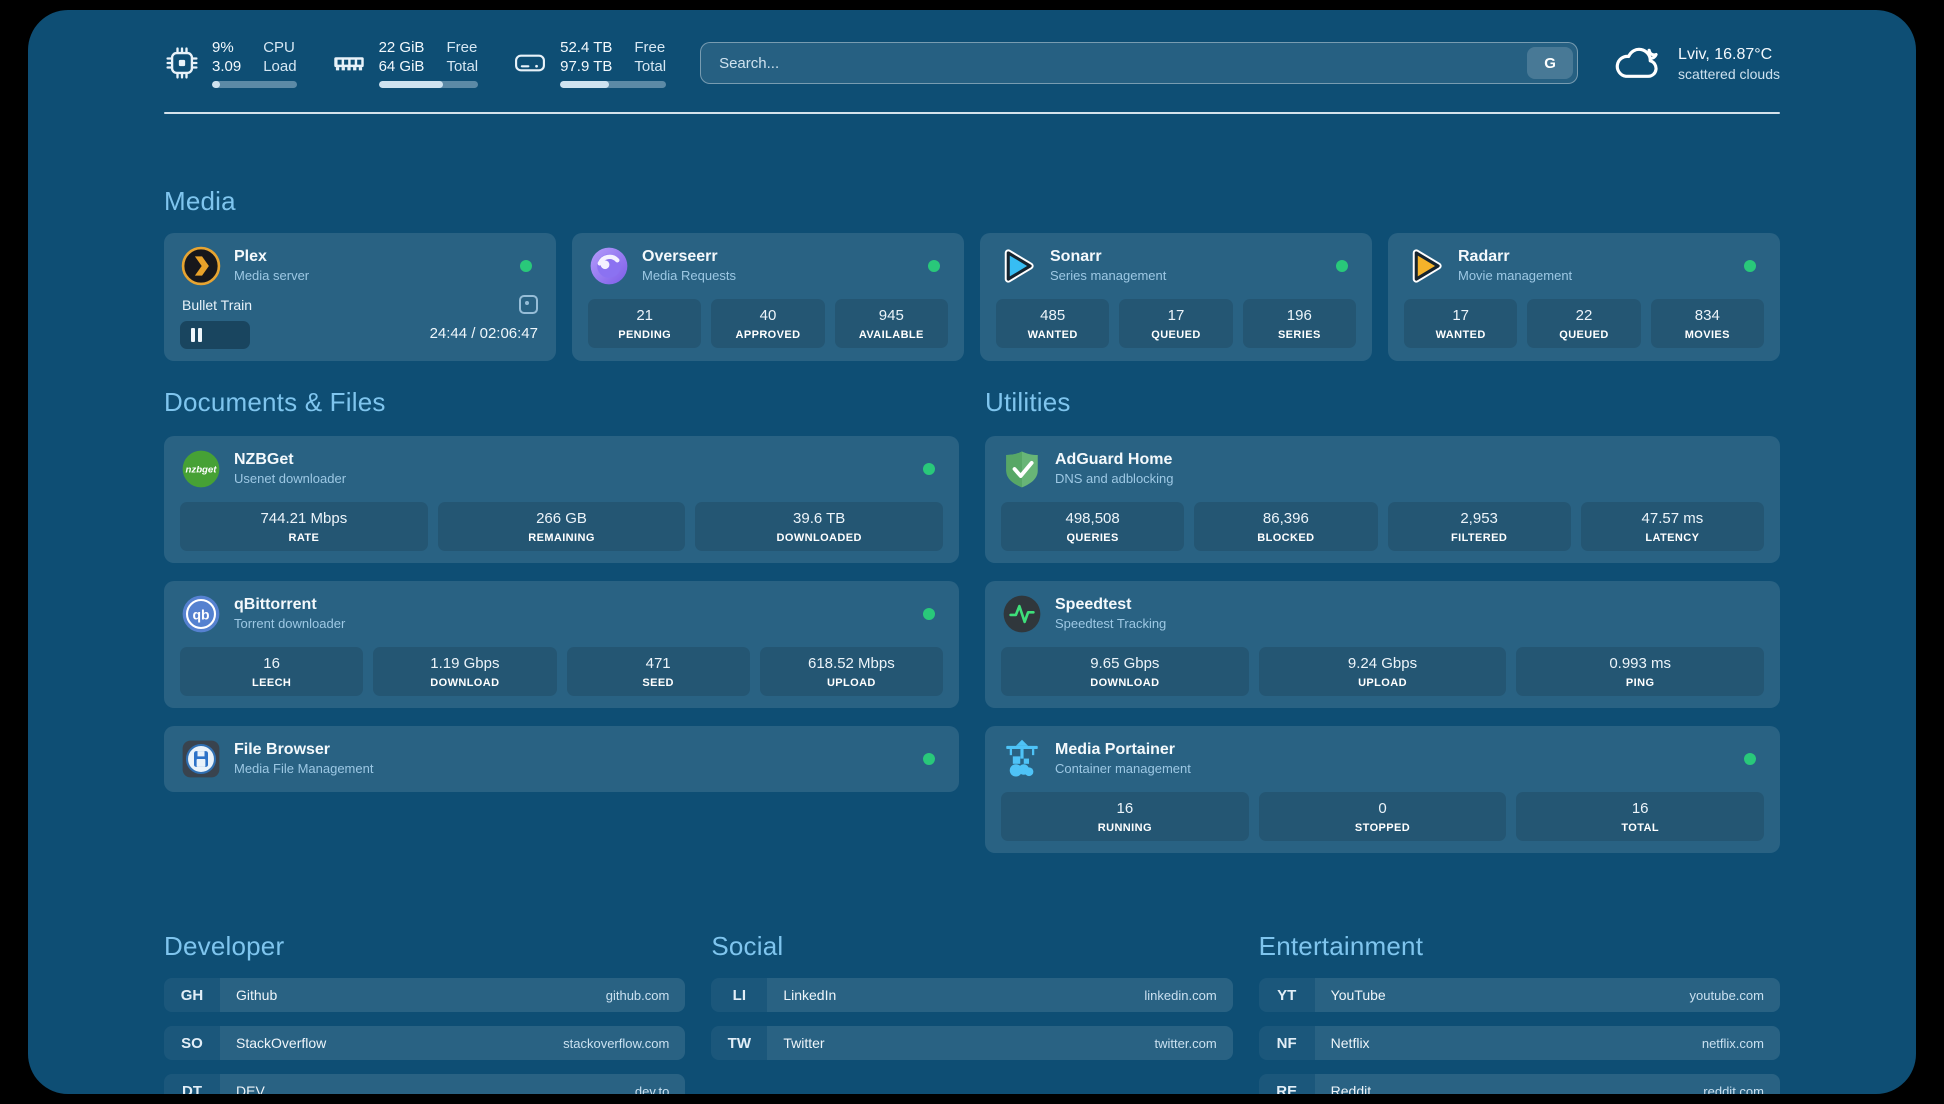  What do you see at coordinates (1180, 995) in the screenshot?
I see `bookmark-domain: linkedin.com` at bounding box center [1180, 995].